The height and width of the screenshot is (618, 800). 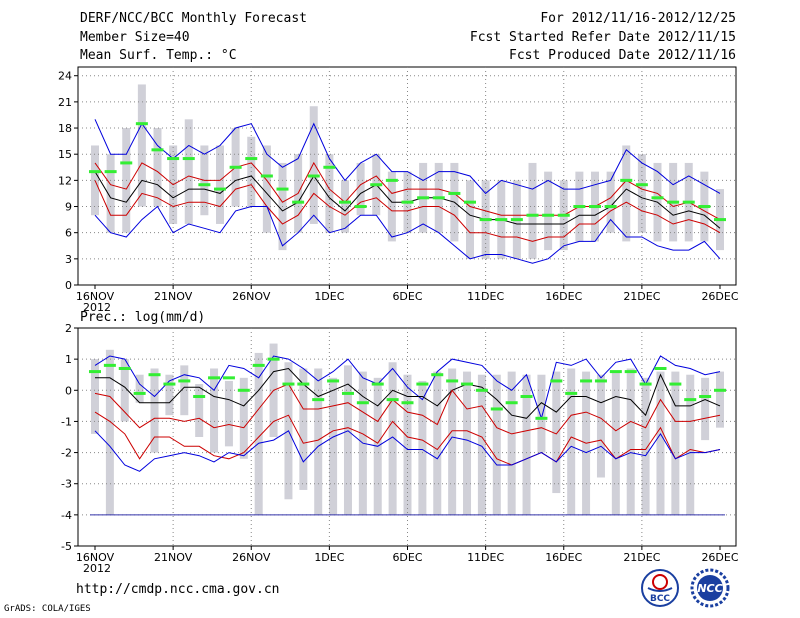 I want to click on bcc-logo: BCC, so click(x=660, y=588).